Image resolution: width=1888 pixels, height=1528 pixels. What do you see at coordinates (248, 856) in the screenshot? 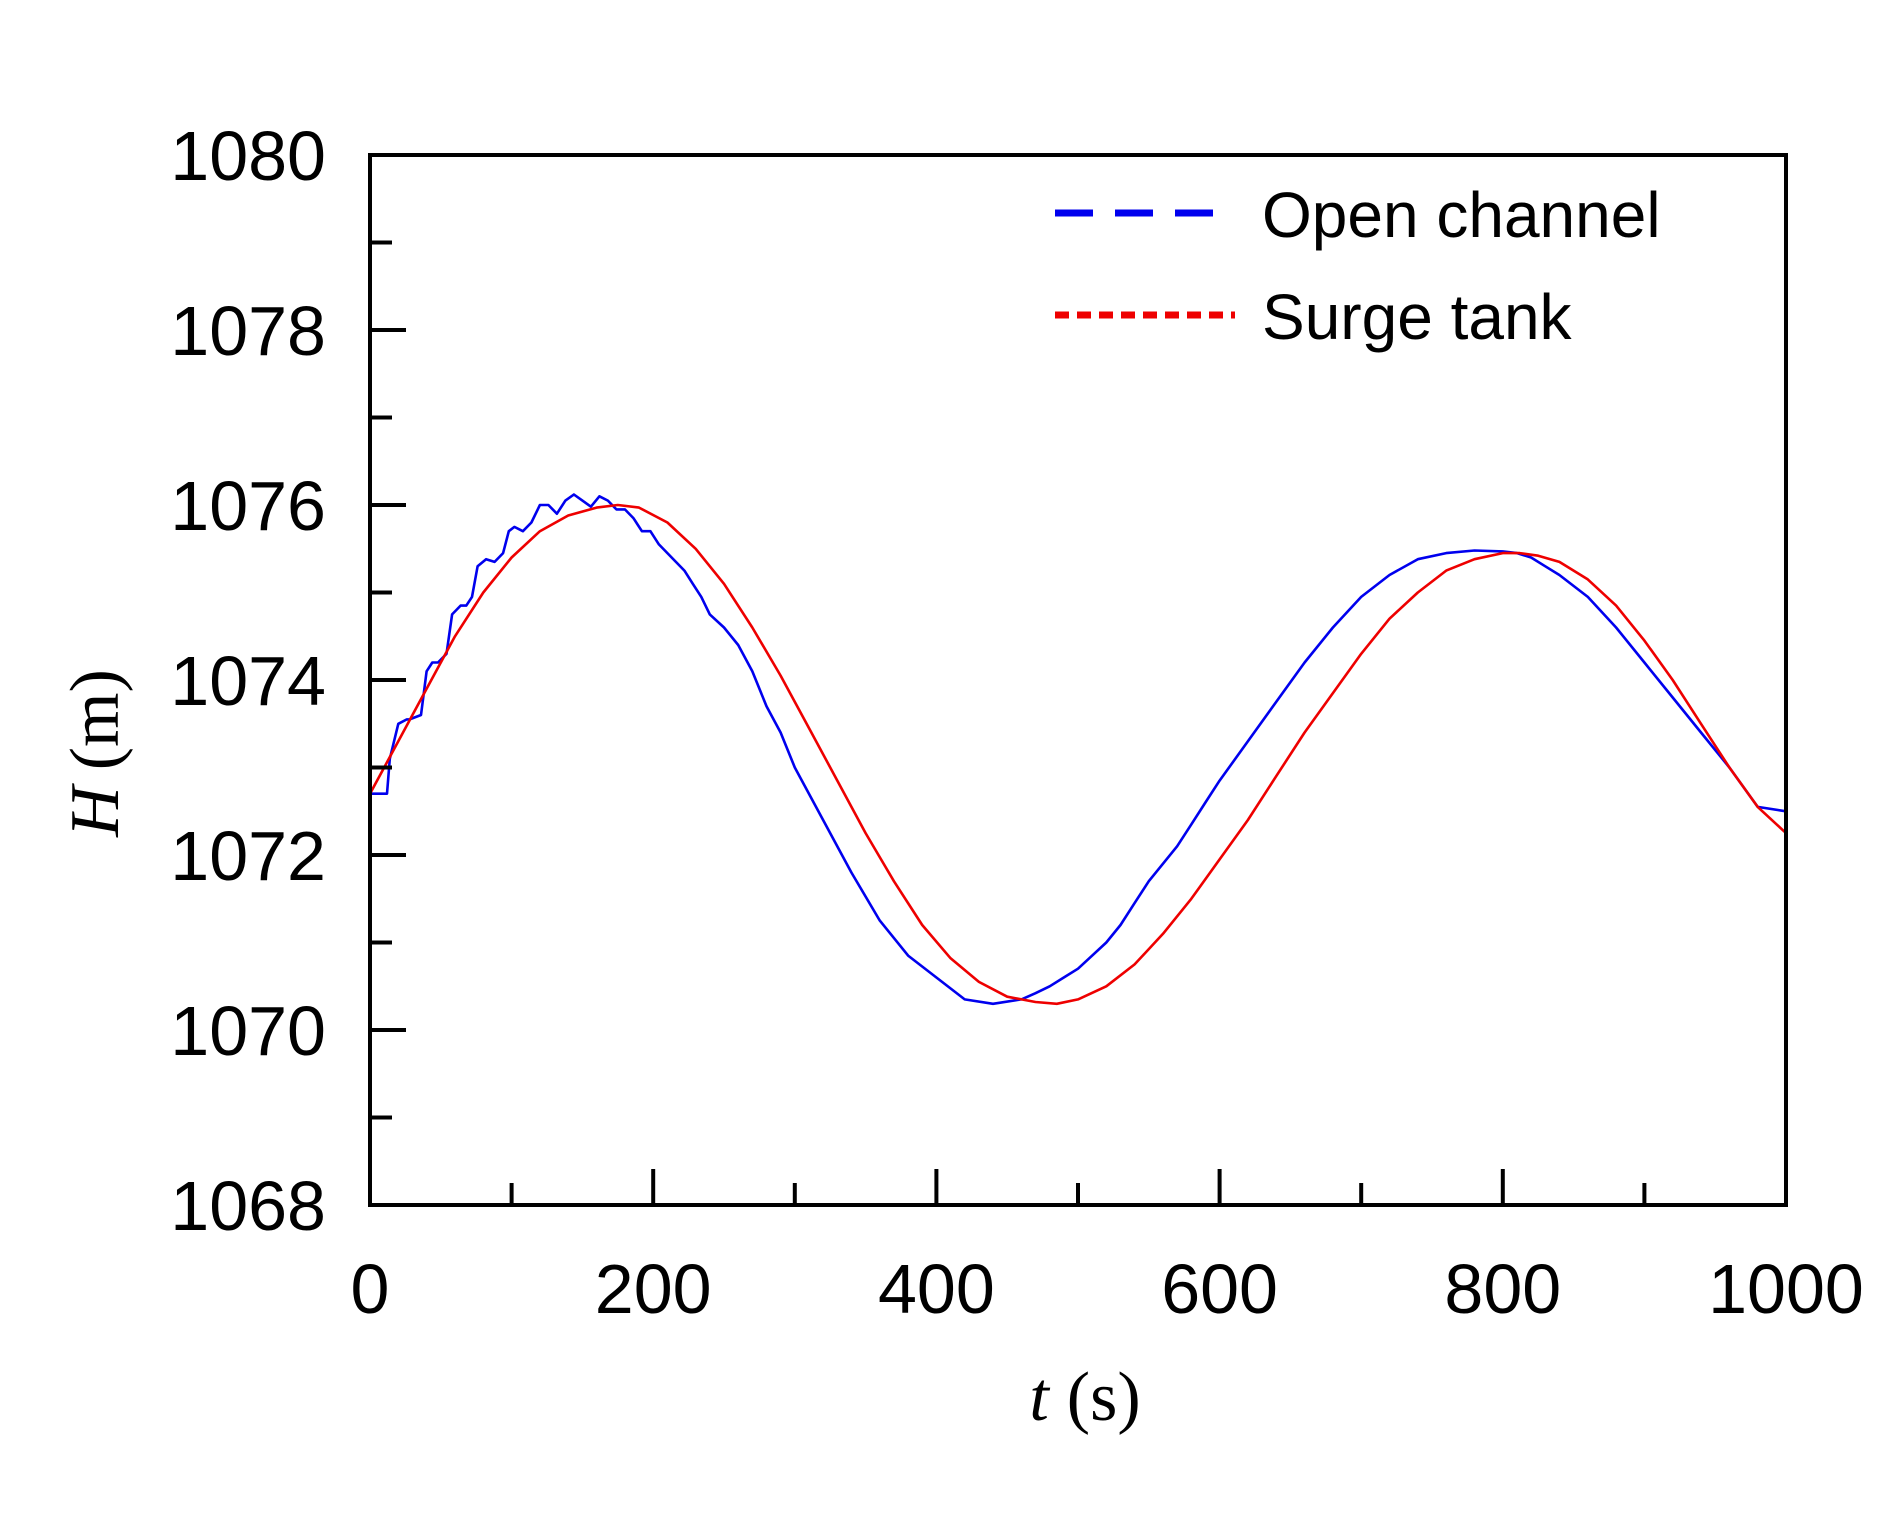
I see `y-tick-label: 1072` at bounding box center [248, 856].